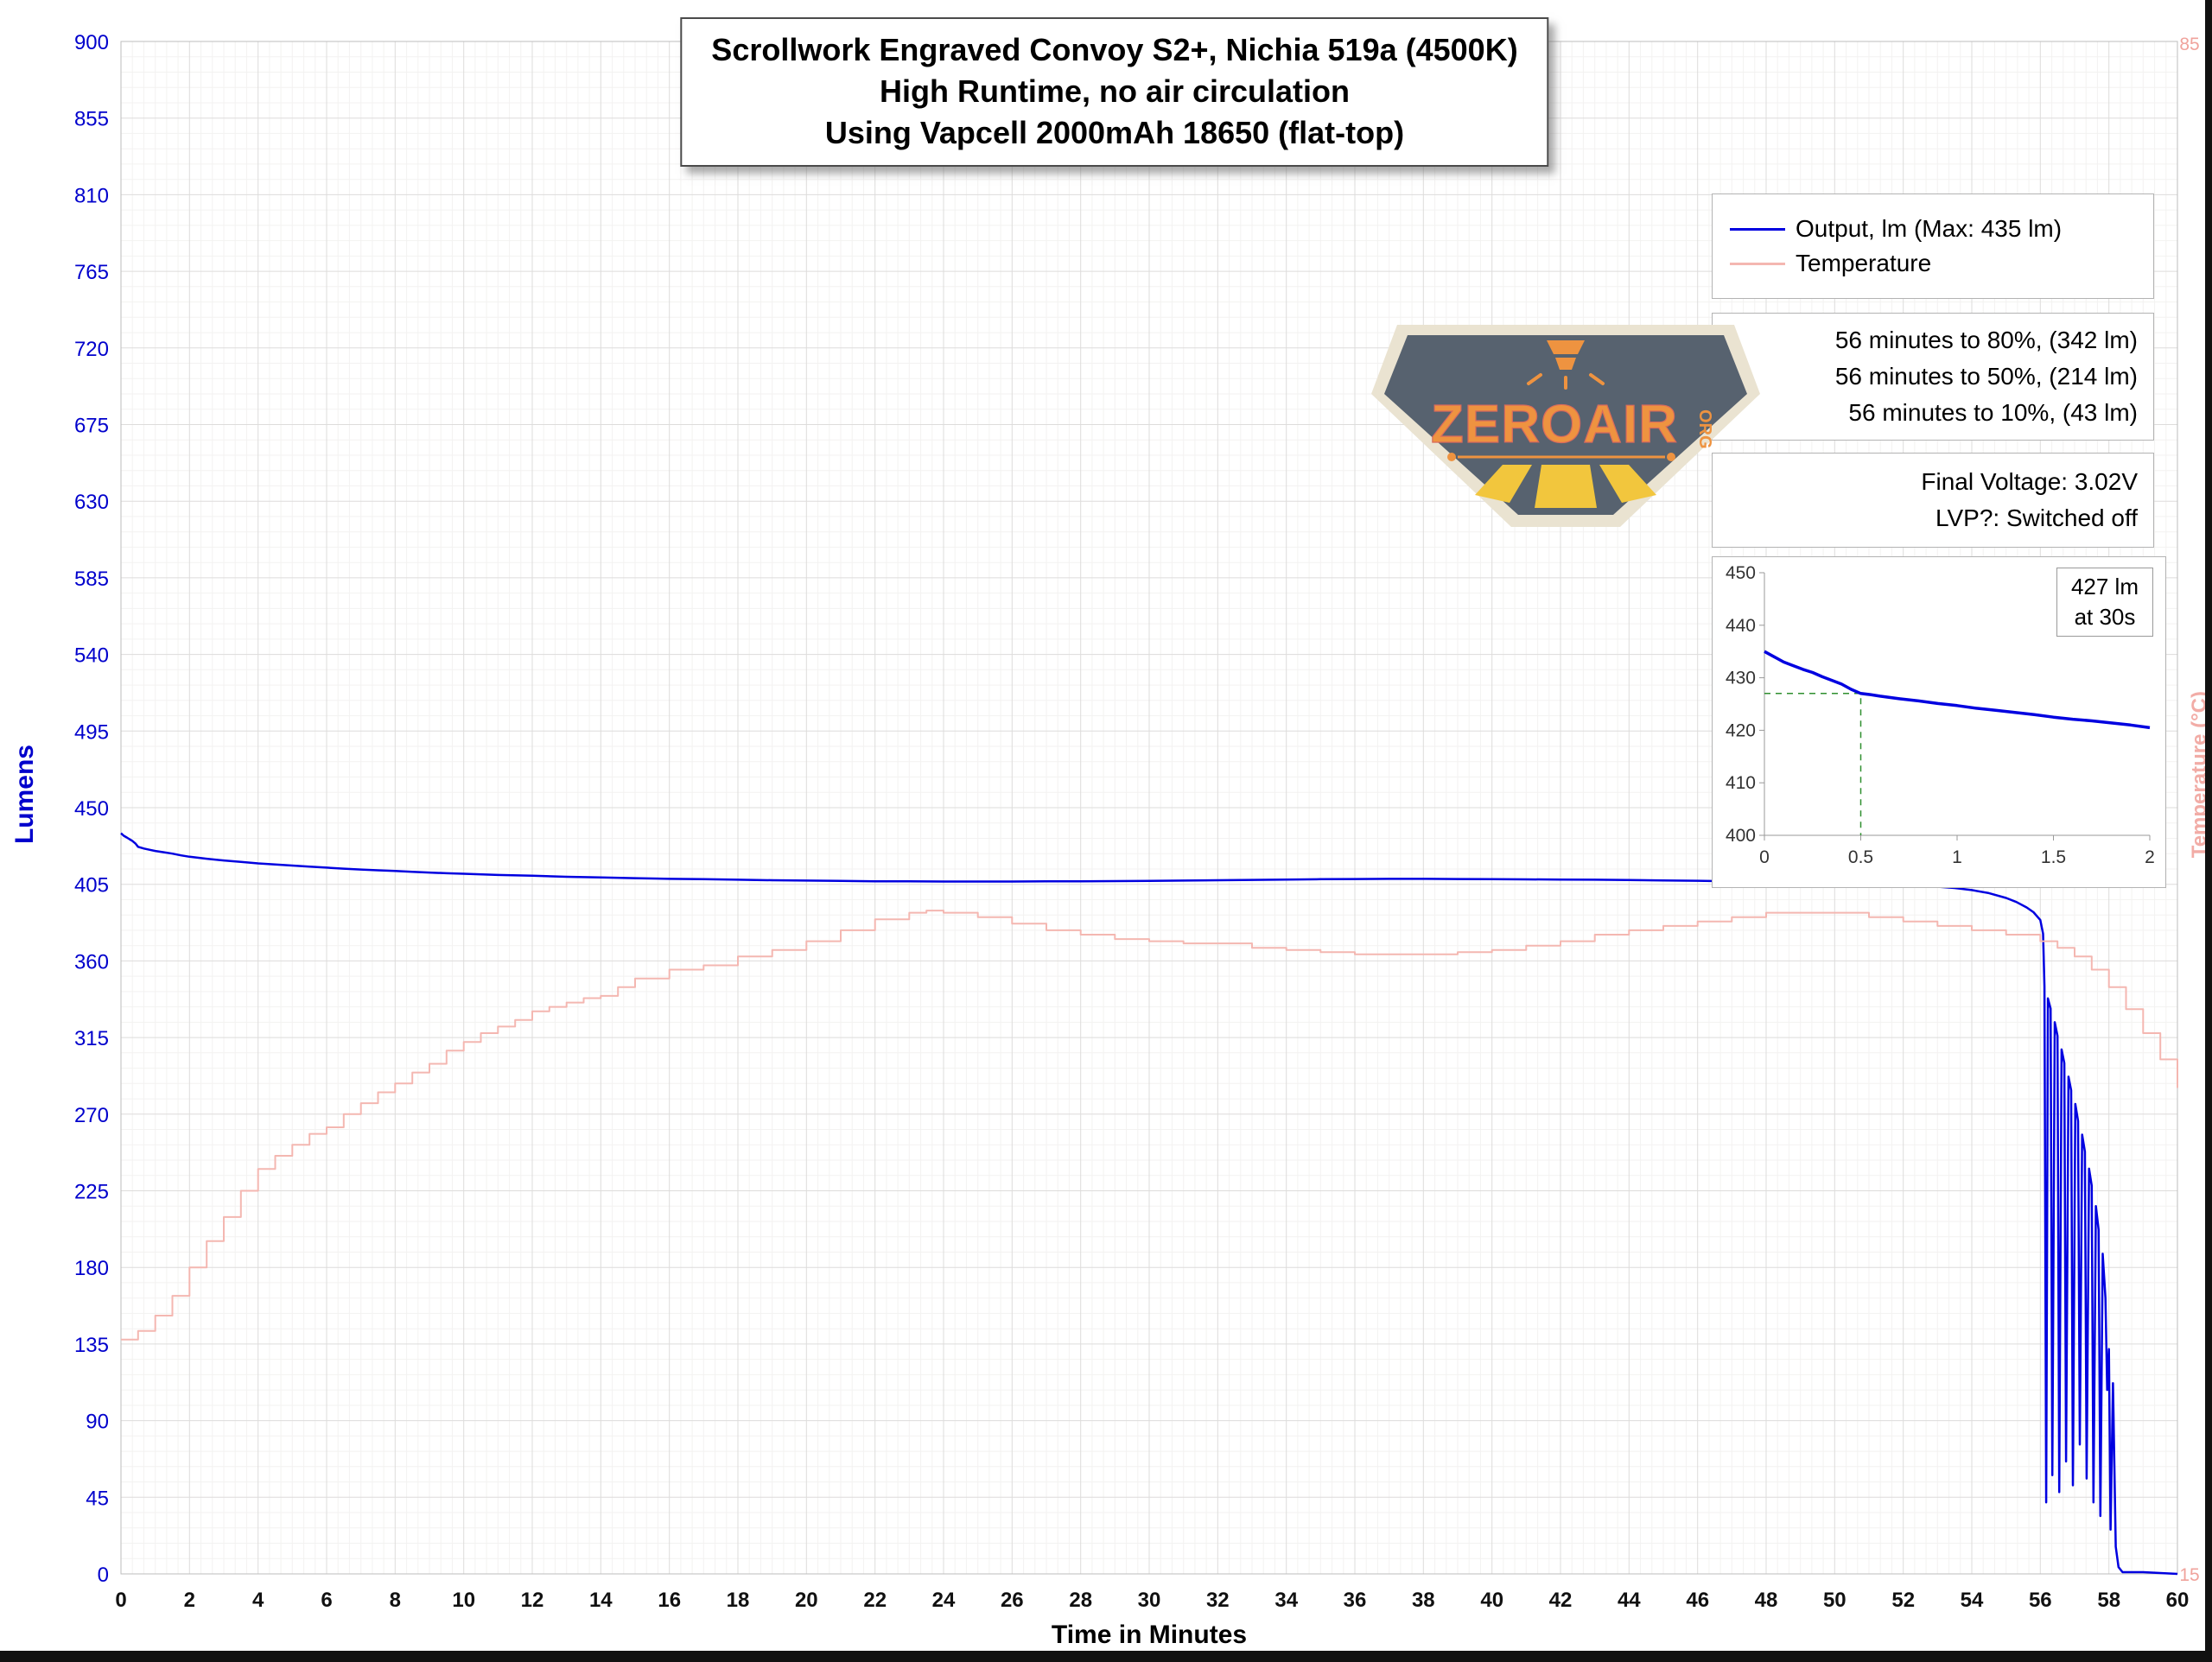  Describe the element at coordinates (91, 962) in the screenshot. I see `svg-text: 360` at that location.